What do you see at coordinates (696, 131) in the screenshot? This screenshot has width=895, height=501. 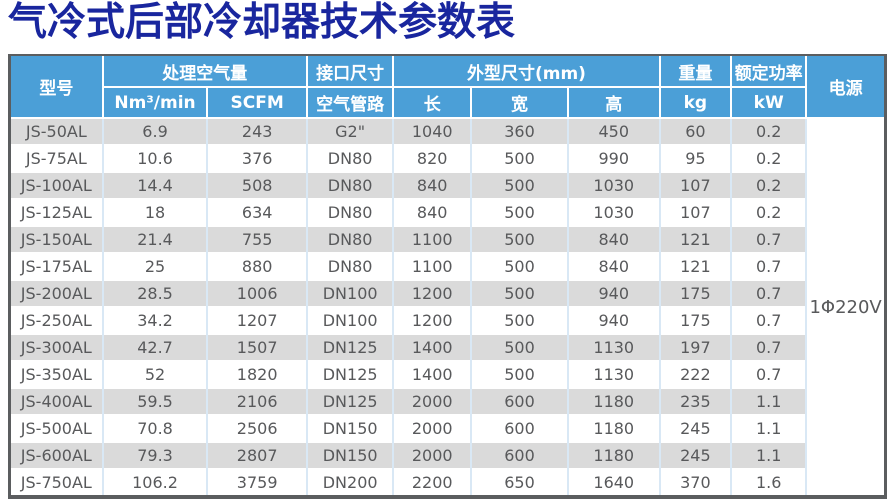 I see `cell-weight-kg: 60` at bounding box center [696, 131].